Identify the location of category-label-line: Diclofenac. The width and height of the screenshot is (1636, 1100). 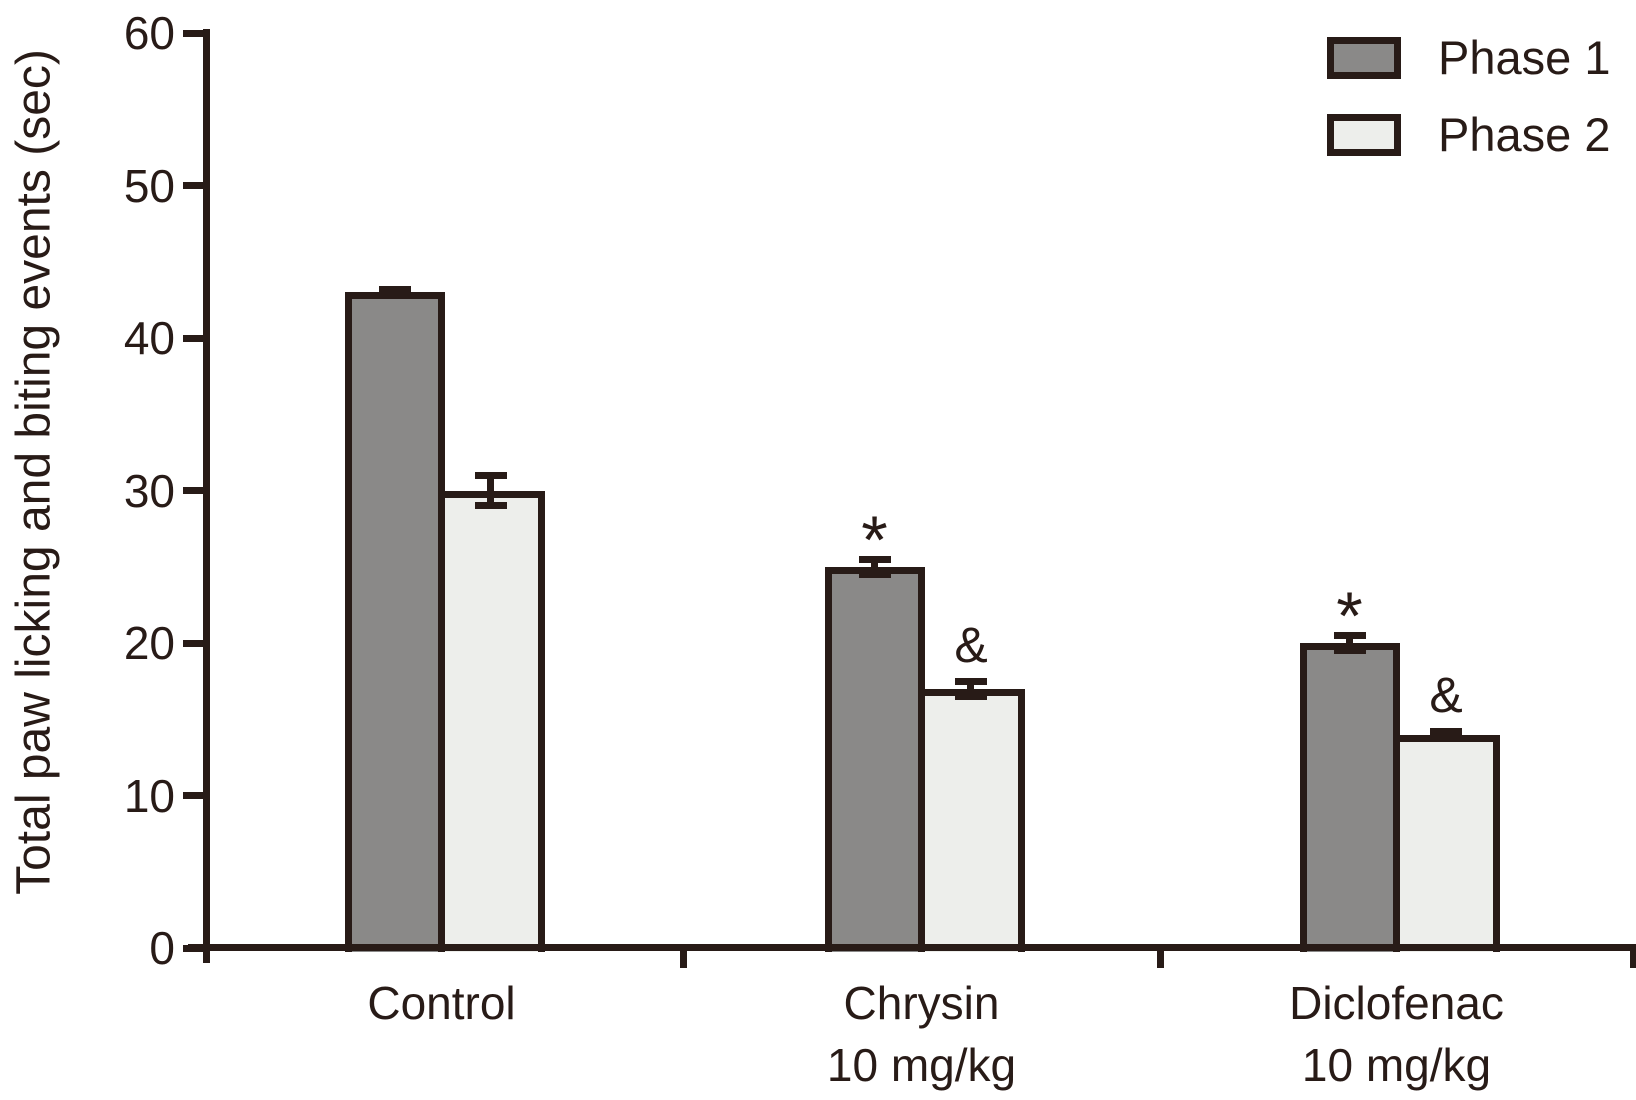
(1396, 1003).